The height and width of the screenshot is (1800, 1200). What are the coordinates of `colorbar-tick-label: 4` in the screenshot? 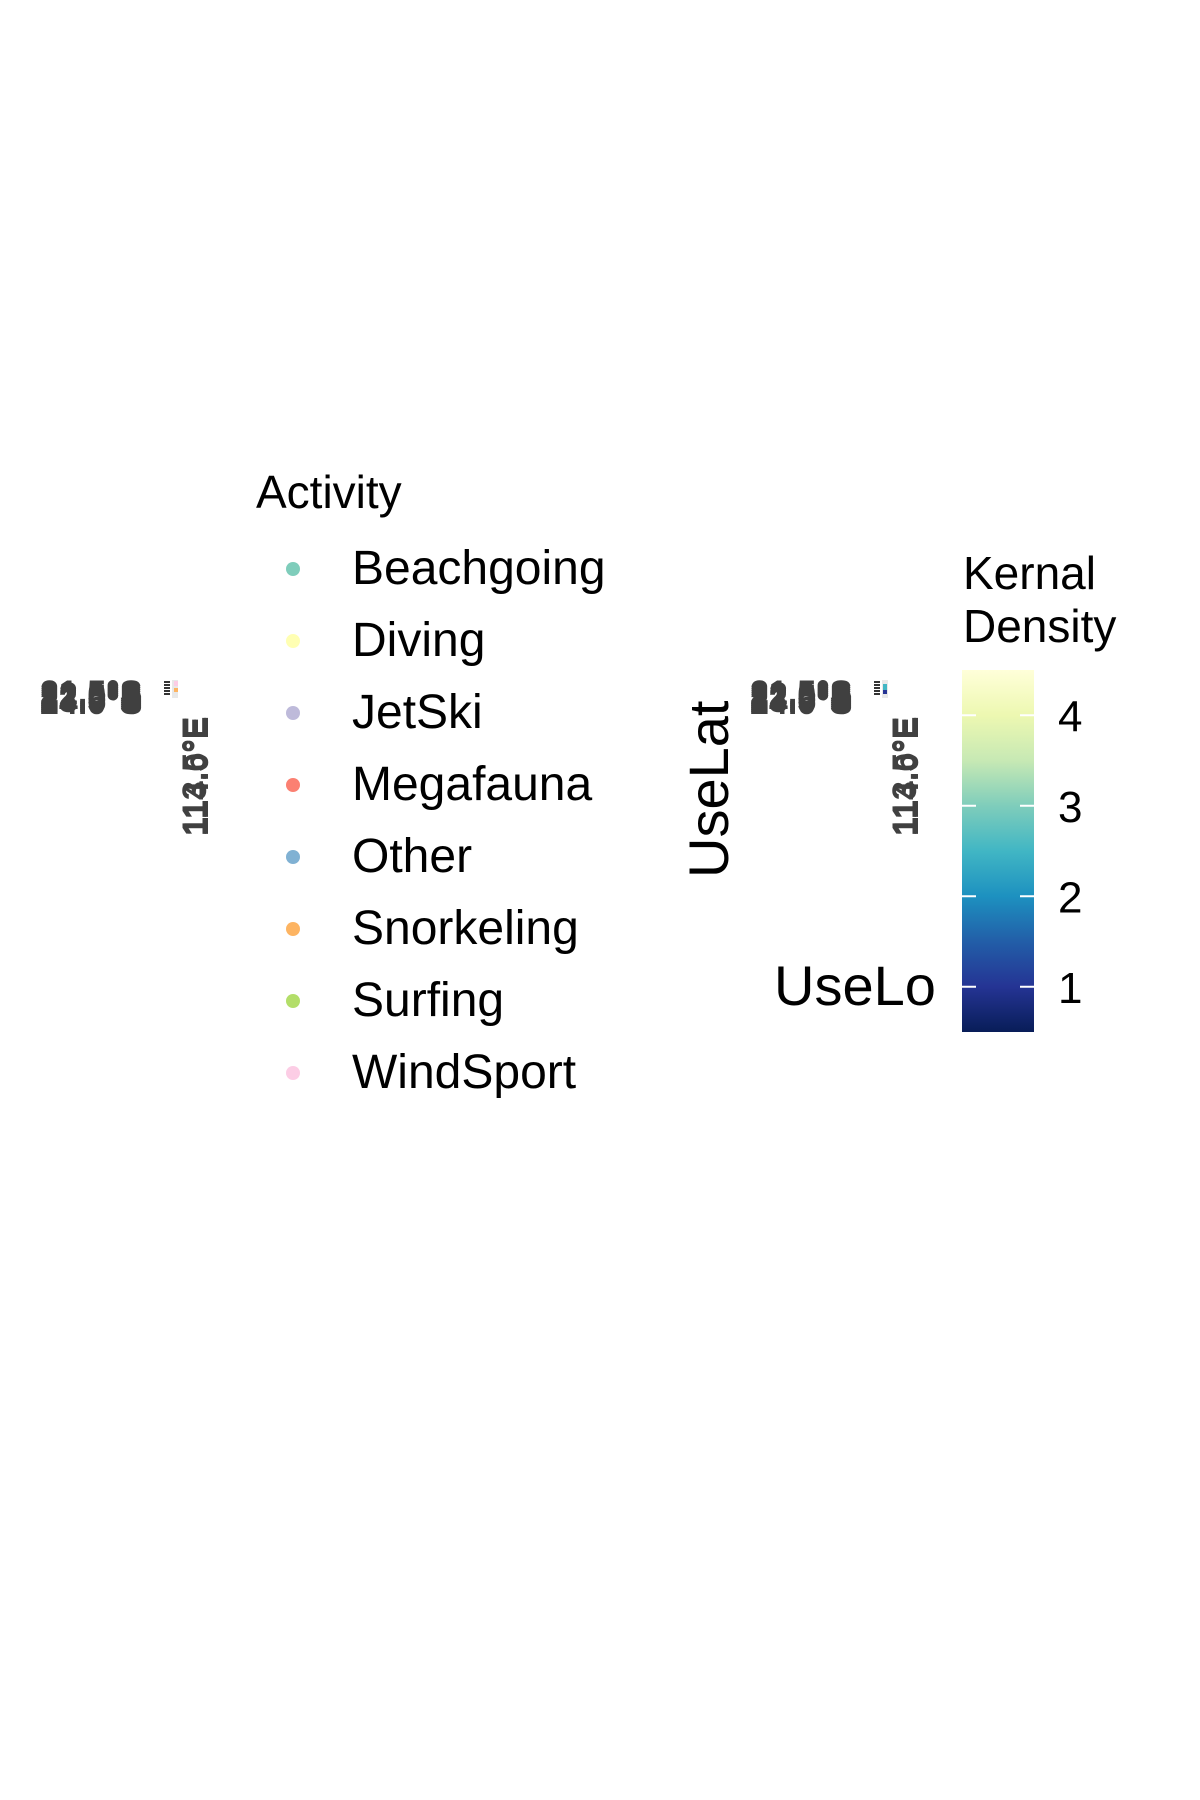 It's located at (1070, 716).